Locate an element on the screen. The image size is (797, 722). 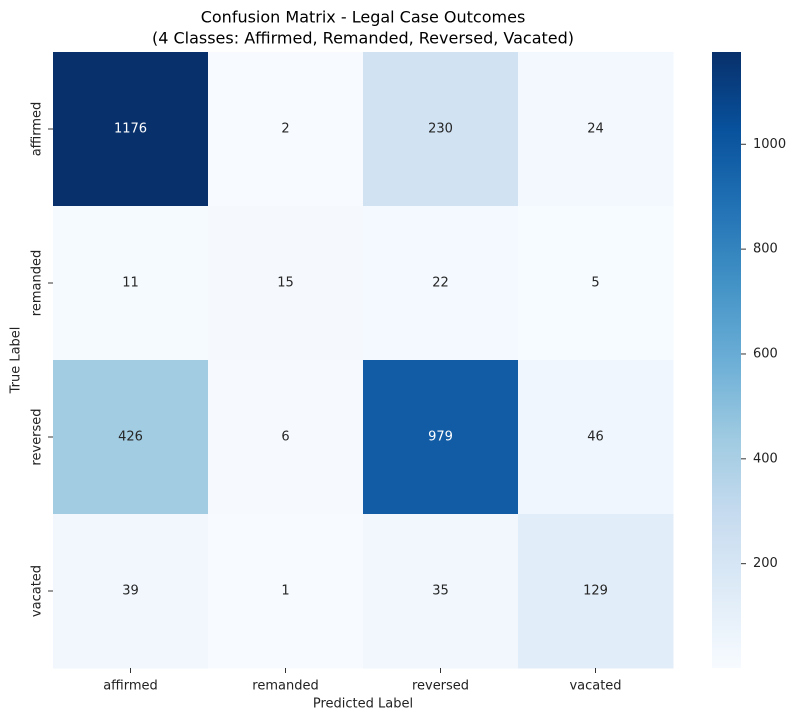
cell-label: 1 is located at coordinates (285, 591).